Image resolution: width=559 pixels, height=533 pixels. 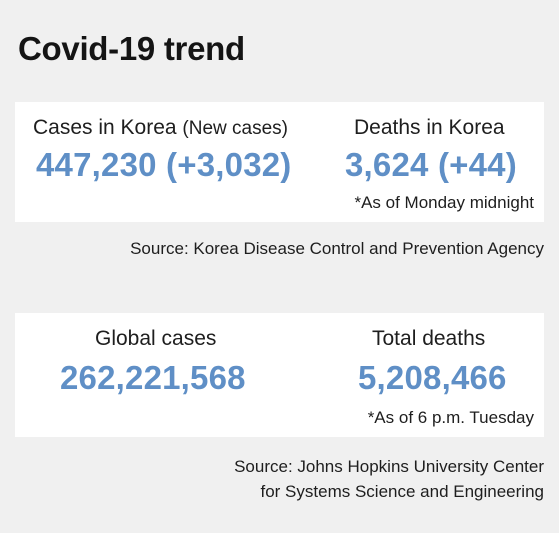 I want to click on global-deaths-label: Total deaths, so click(x=429, y=338).